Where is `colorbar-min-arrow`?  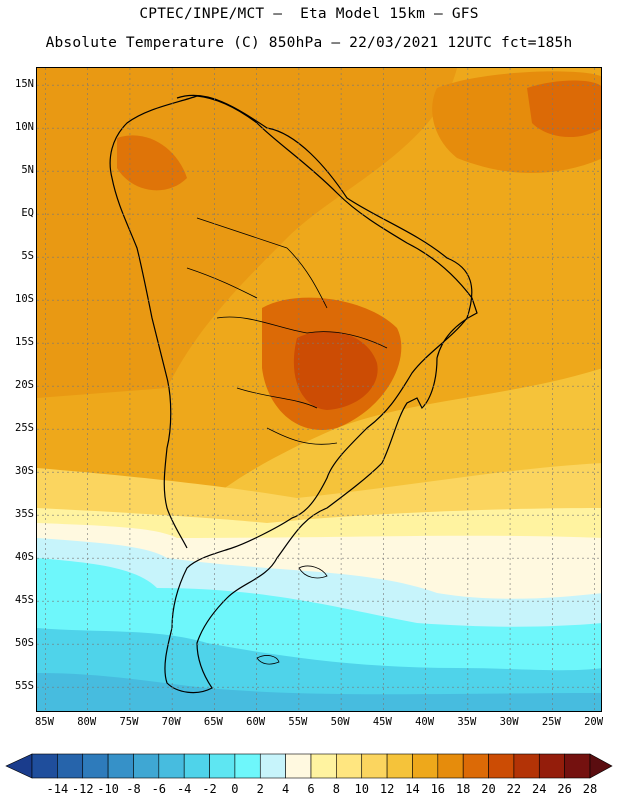 colorbar-min-arrow is located at coordinates (19, 766).